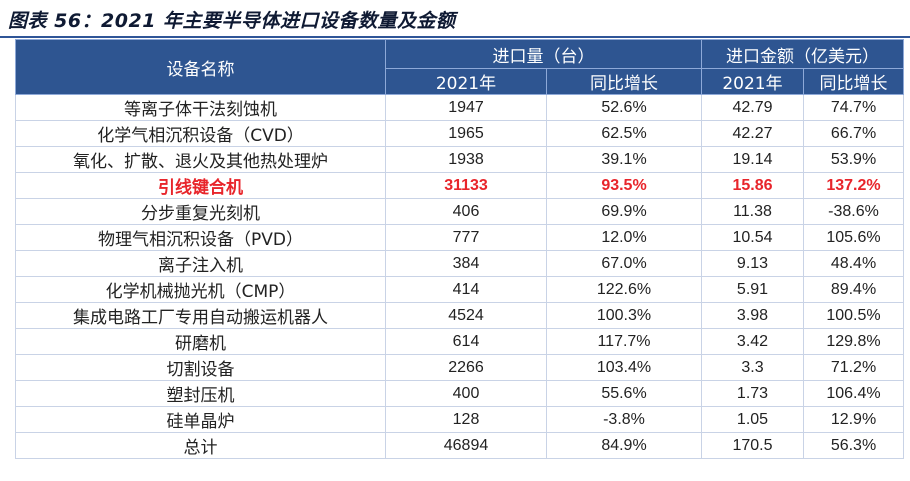  I want to click on table-row: 离子注入机 384 67.0% 9.13 48.4%, so click(459, 263).